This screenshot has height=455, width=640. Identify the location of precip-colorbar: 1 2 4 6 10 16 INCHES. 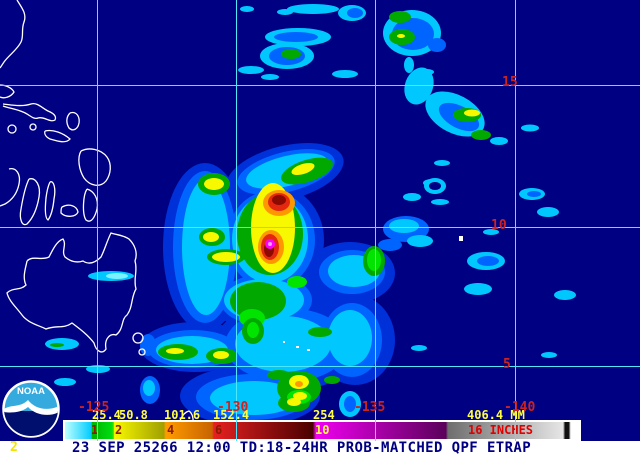
(322, 430).